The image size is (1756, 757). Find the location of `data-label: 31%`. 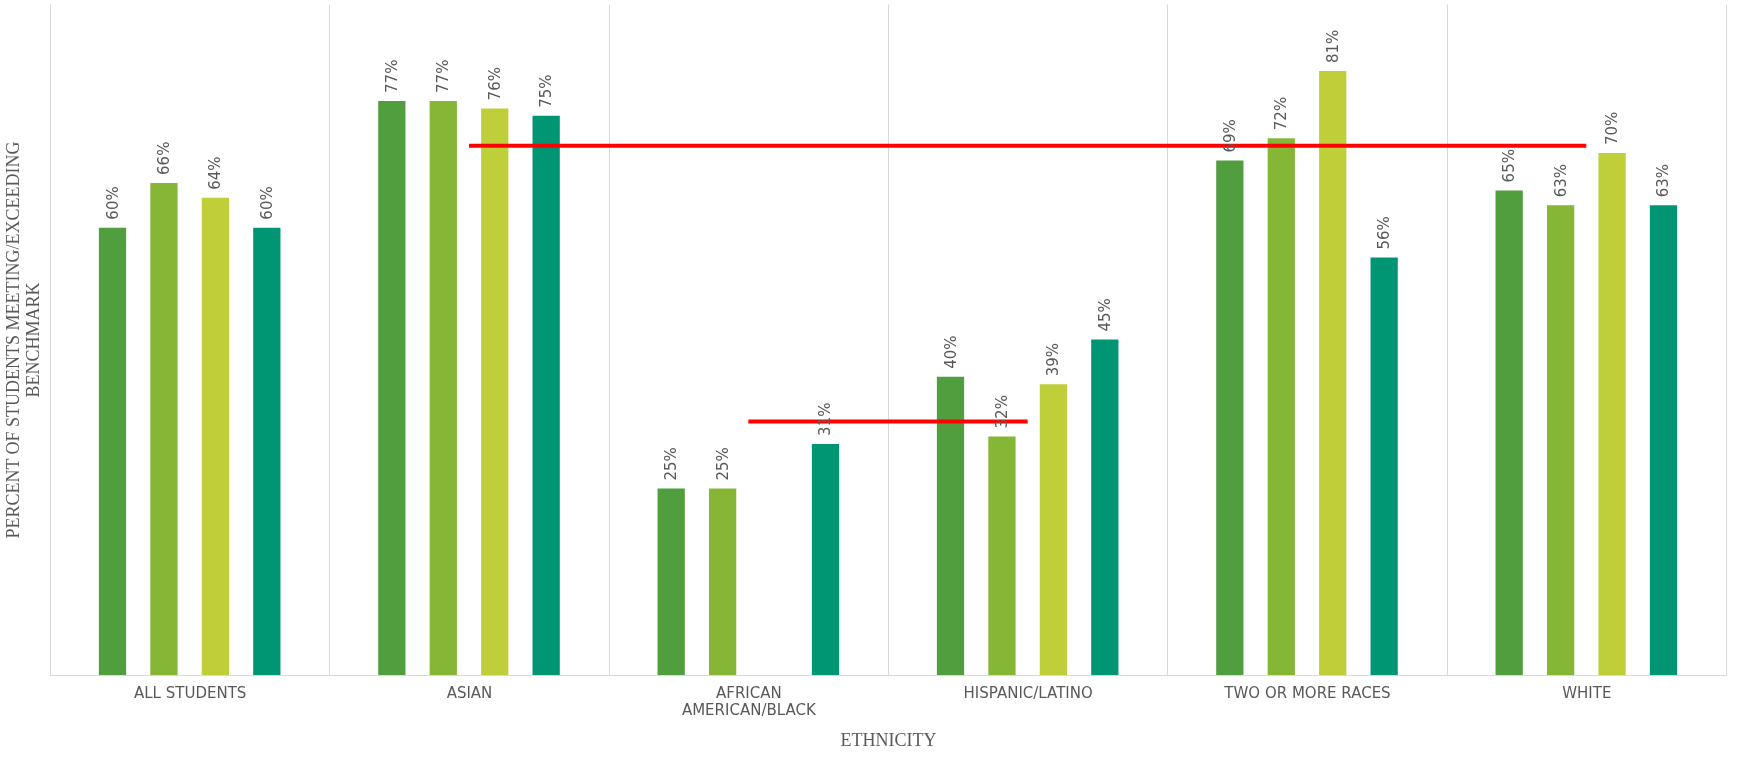

data-label: 31% is located at coordinates (825, 419).